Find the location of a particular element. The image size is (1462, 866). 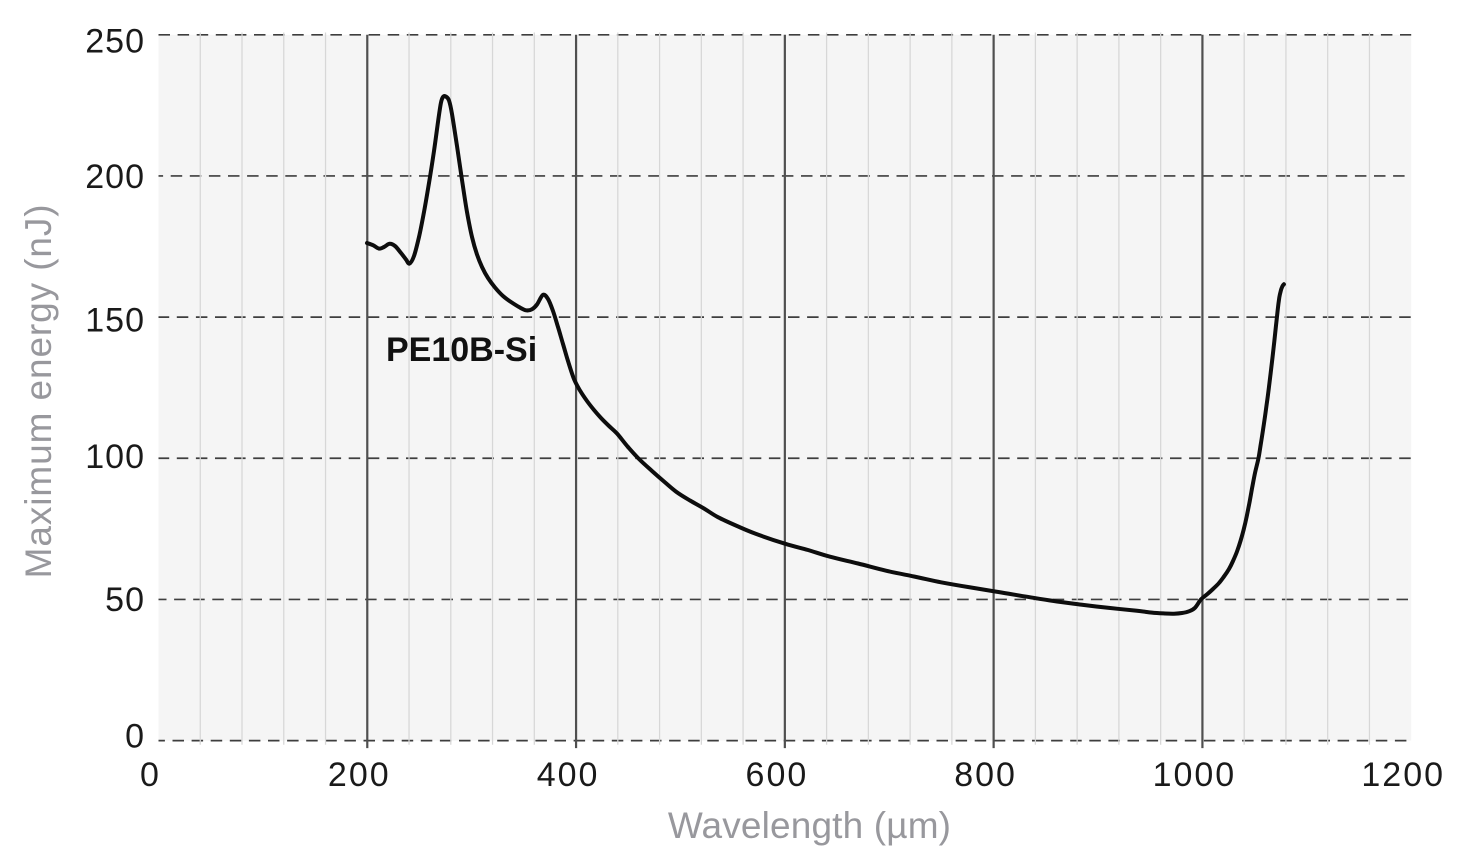

svg-text: 250 is located at coordinates (115, 41).